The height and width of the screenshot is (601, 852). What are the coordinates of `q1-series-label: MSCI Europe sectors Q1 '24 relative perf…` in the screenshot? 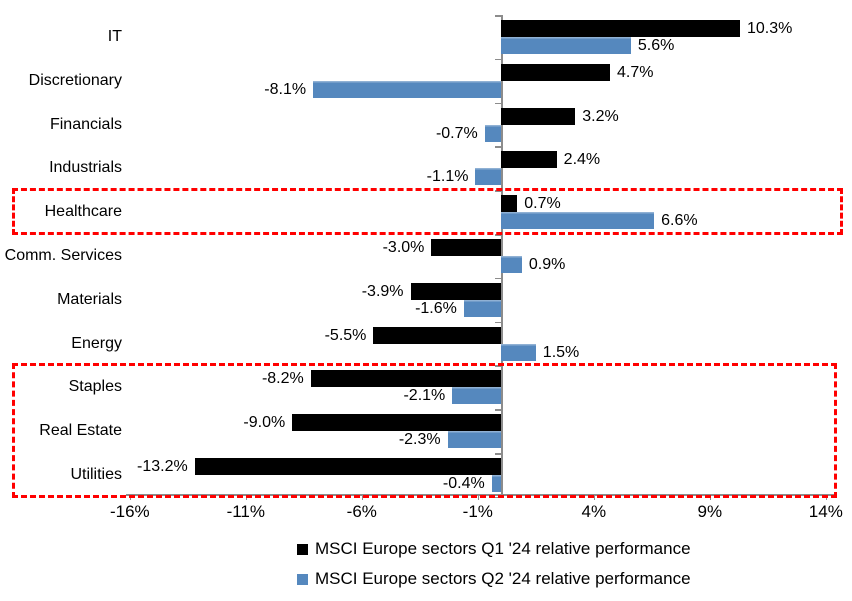 It's located at (503, 548).